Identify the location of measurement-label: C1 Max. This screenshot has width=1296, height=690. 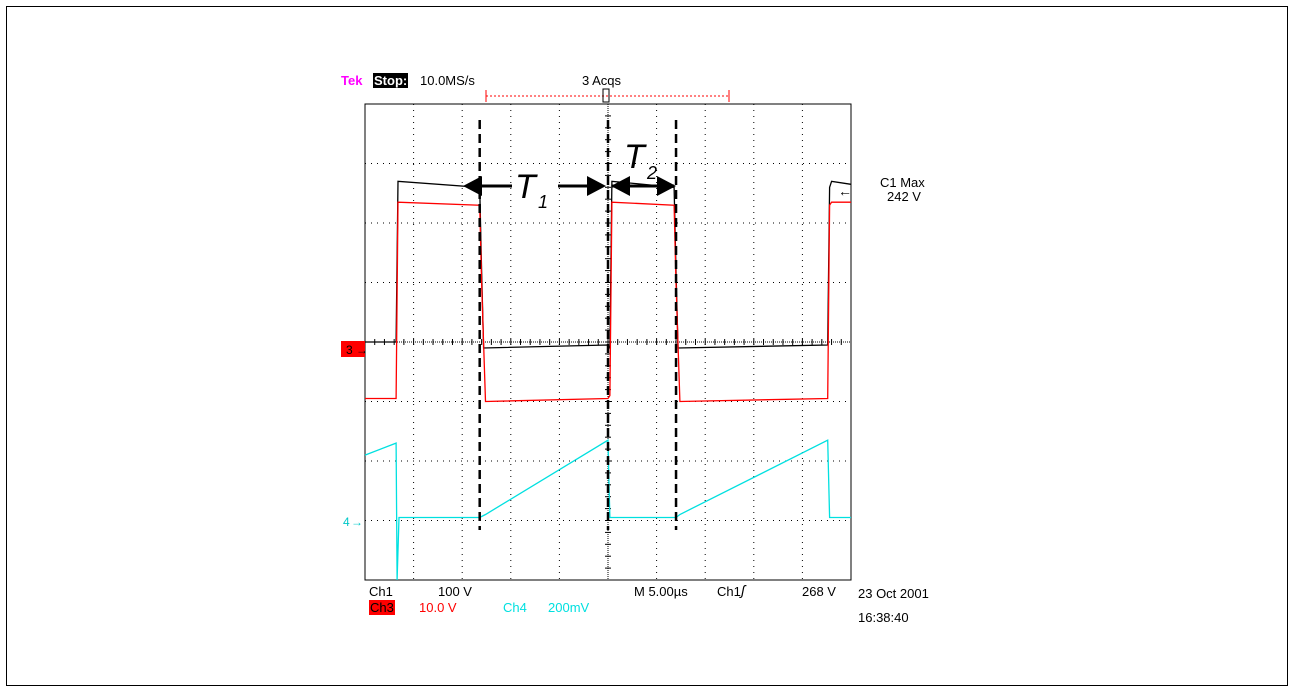
(902, 182).